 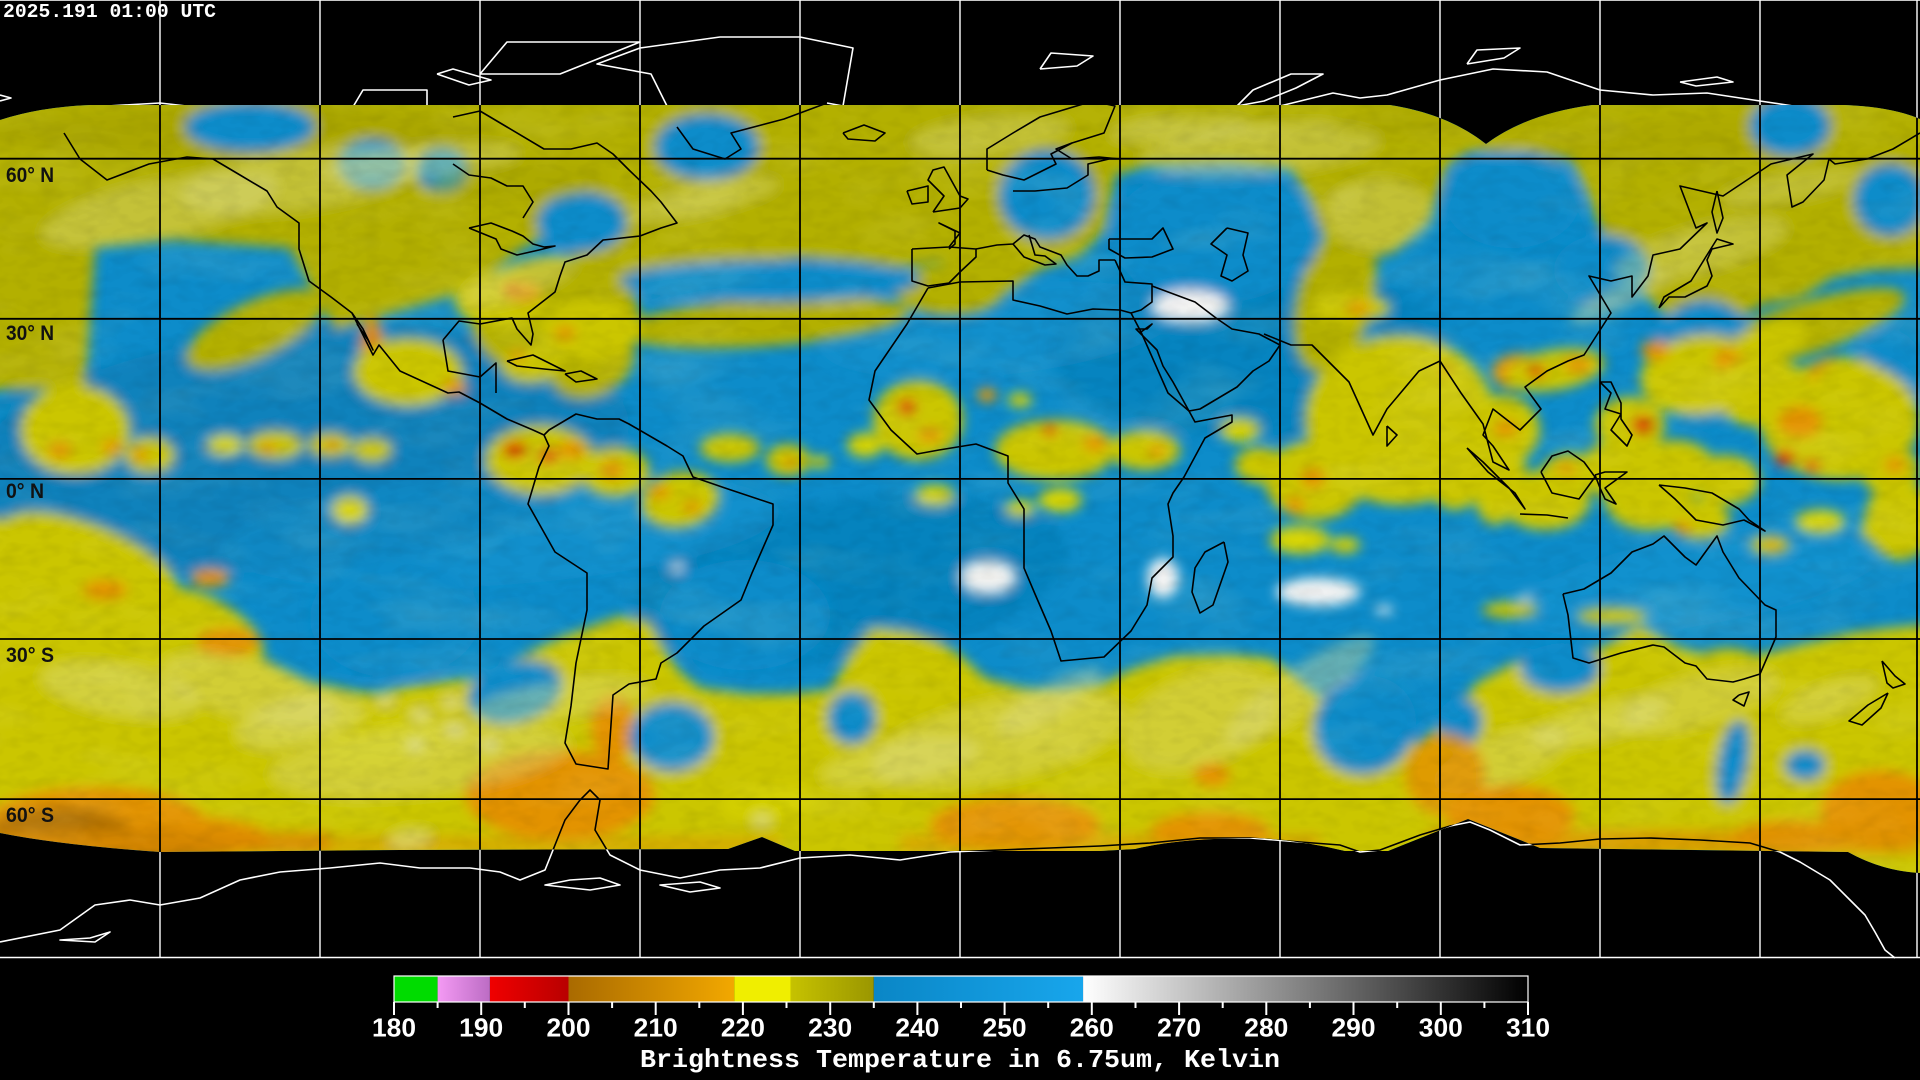 What do you see at coordinates (1354, 1028) in the screenshot?
I see `svg-text: 290` at bounding box center [1354, 1028].